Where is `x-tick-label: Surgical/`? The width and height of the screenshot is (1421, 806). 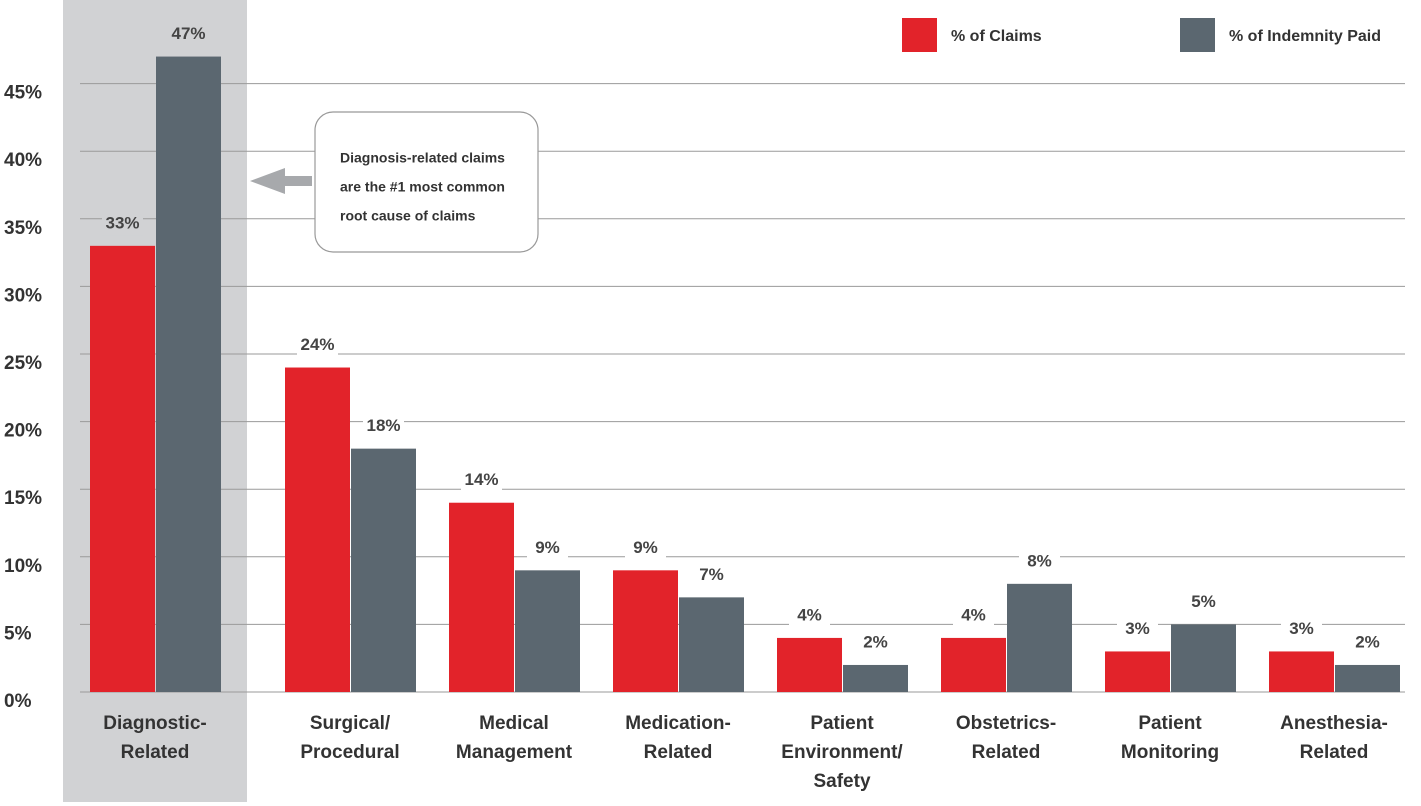
x-tick-label: Surgical/ is located at coordinates (350, 723).